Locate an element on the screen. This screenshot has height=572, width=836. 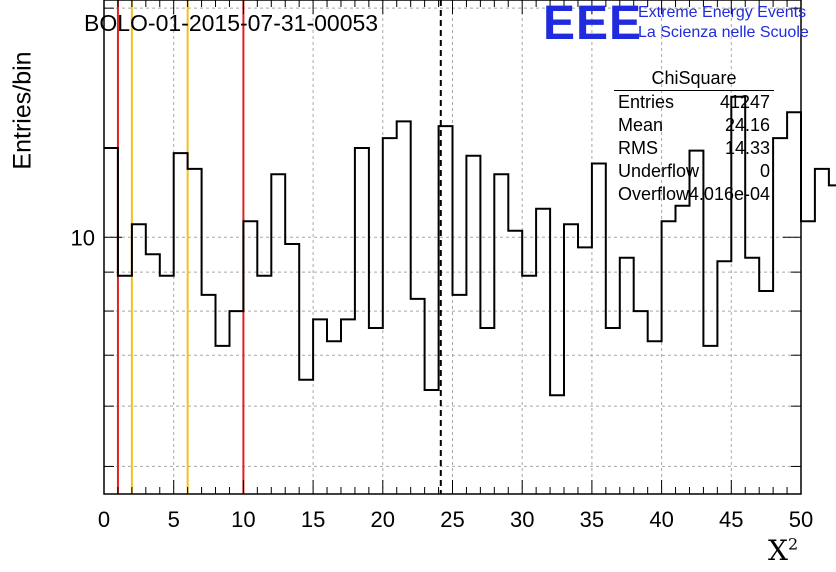
x-tick-label: 45 is located at coordinates (731, 519).